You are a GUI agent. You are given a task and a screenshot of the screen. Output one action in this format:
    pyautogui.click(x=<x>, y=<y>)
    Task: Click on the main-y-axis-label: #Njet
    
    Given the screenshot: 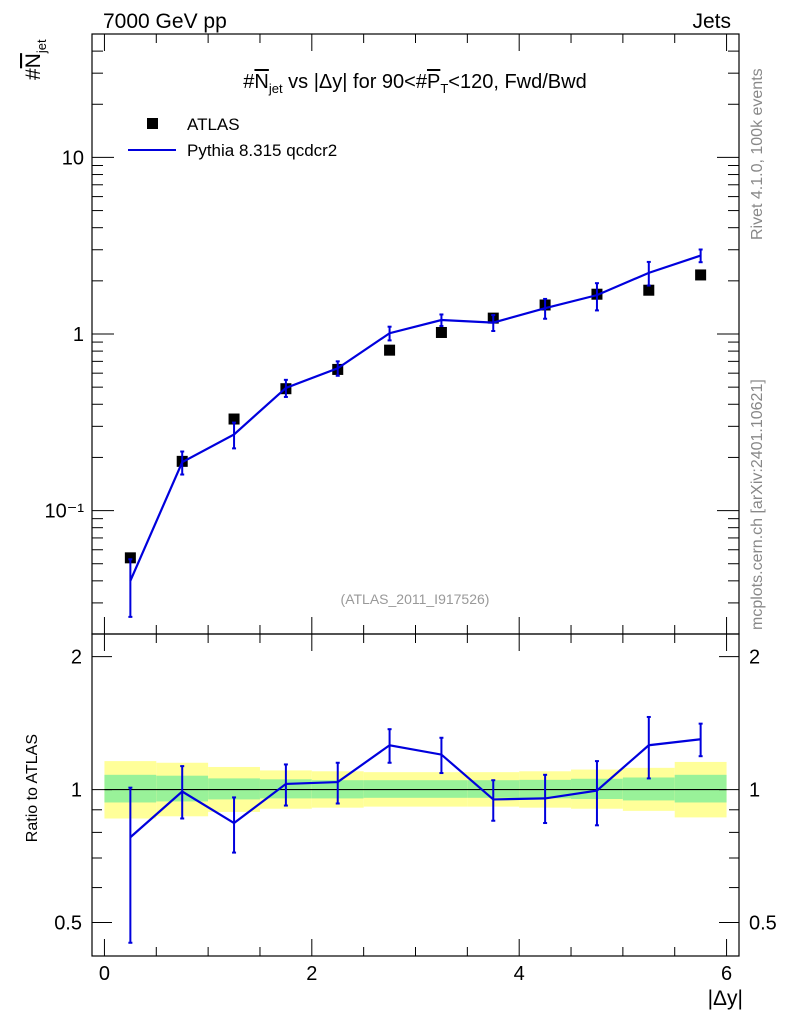 What is the action you would take?
    pyautogui.click(x=35, y=59)
    